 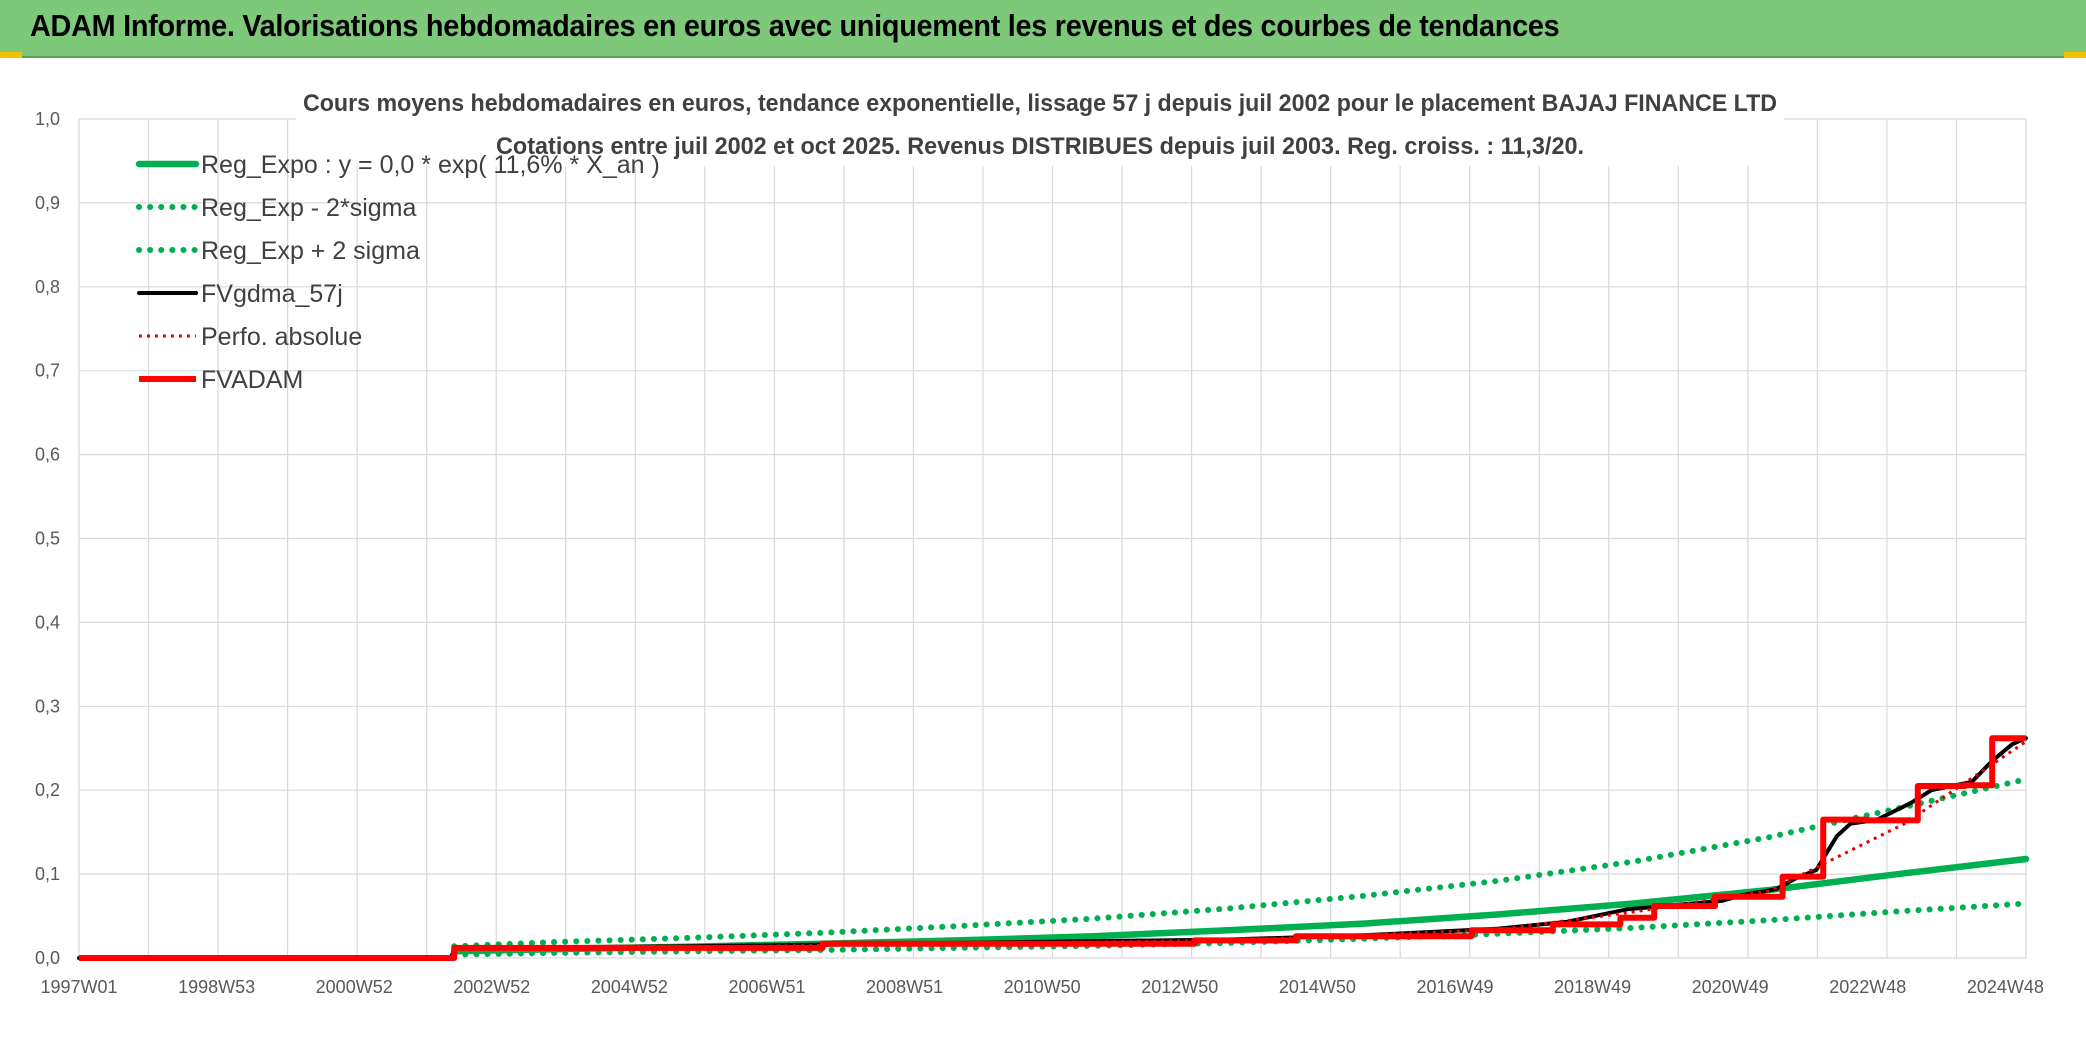 I want to click on legend-label: FVADAM, so click(x=252, y=380).